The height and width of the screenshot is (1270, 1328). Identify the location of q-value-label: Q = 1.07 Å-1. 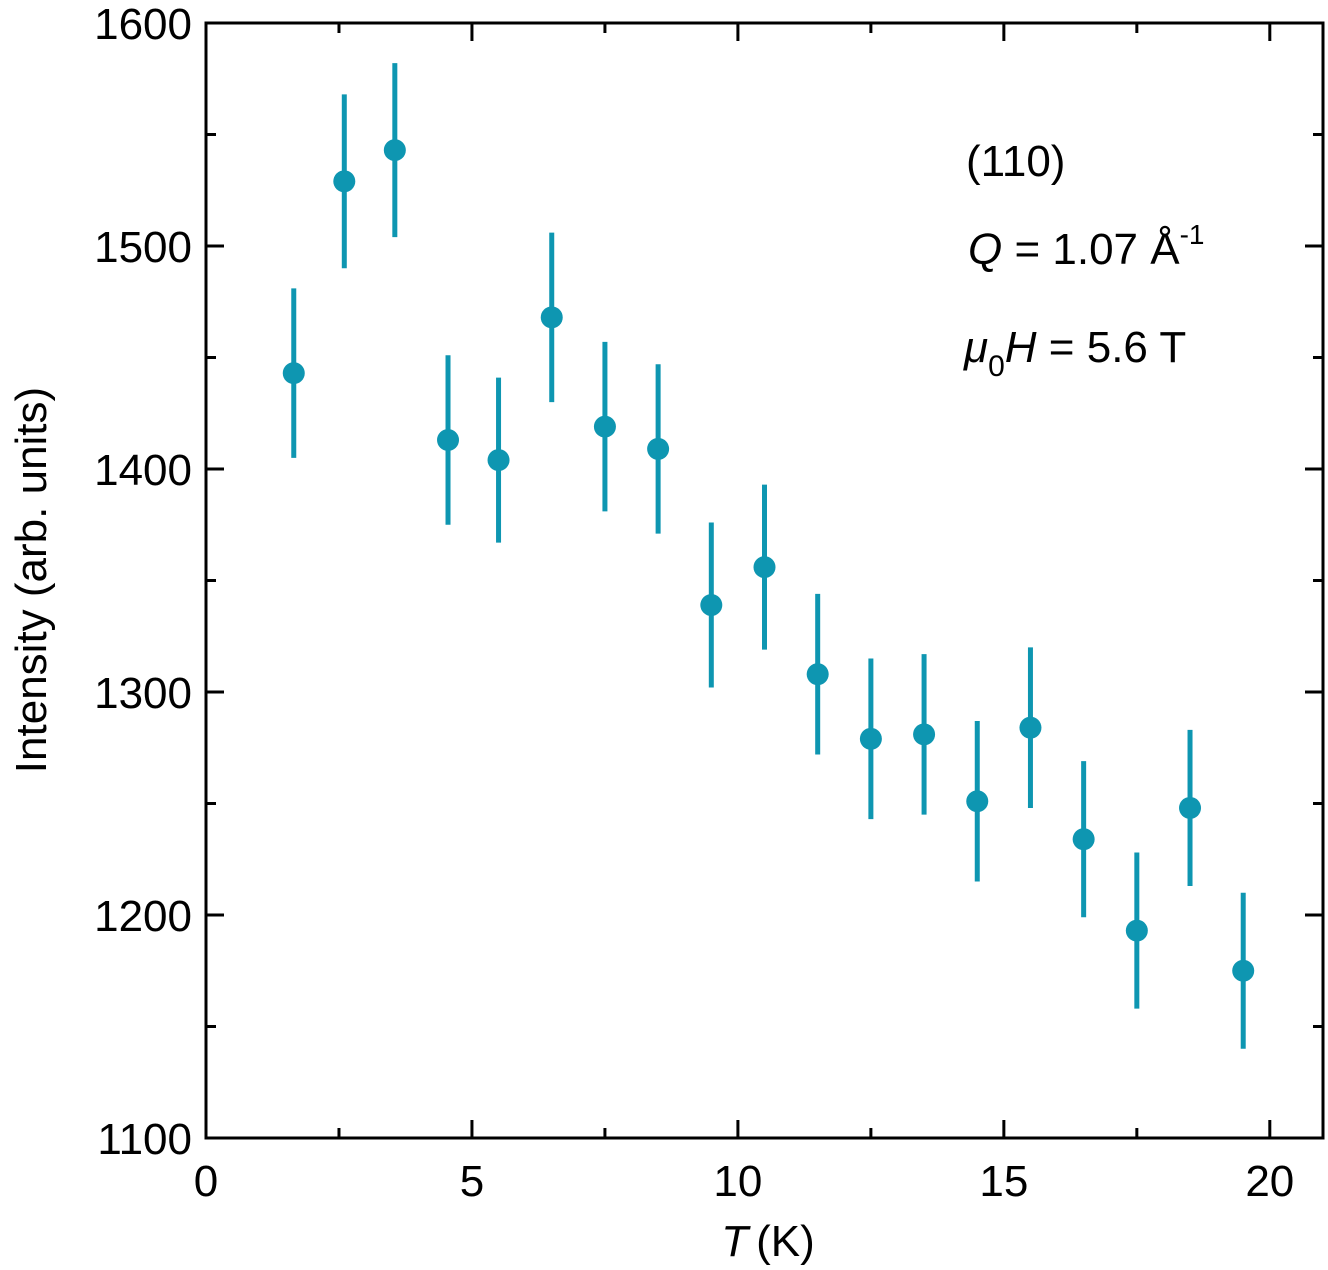
(1086, 246).